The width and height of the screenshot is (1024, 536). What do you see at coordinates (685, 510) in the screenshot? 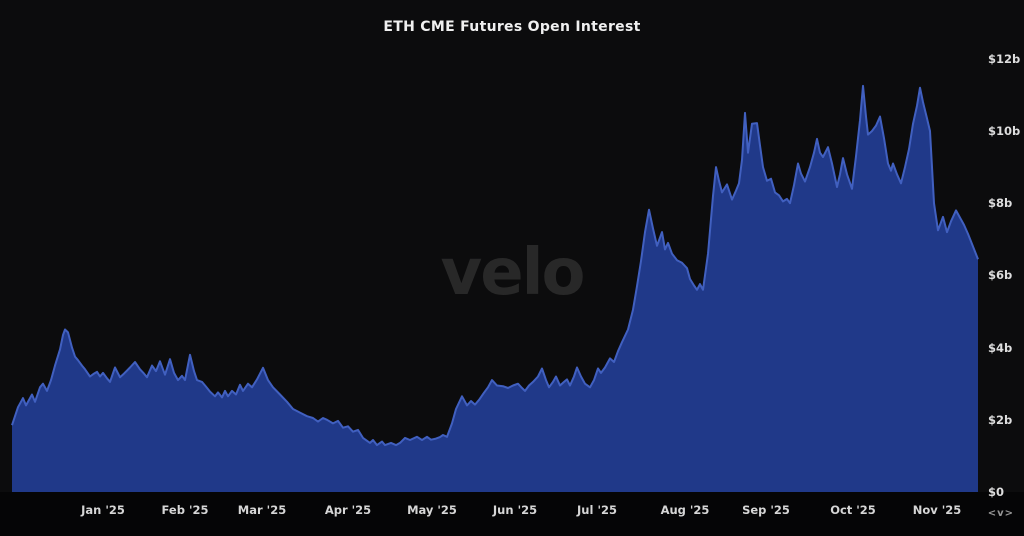
I see `x-tick-label: Aug '25` at bounding box center [685, 510].